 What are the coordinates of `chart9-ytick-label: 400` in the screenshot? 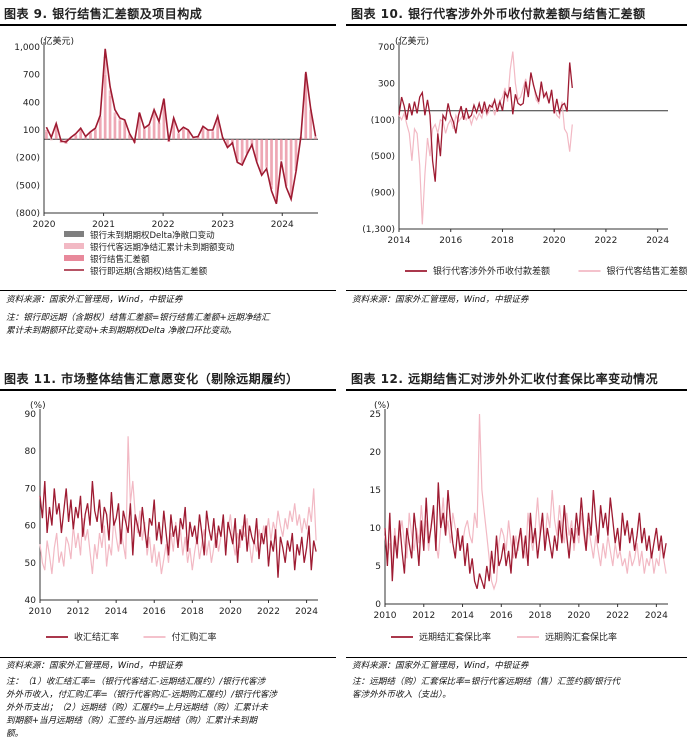 It's located at (31, 103).